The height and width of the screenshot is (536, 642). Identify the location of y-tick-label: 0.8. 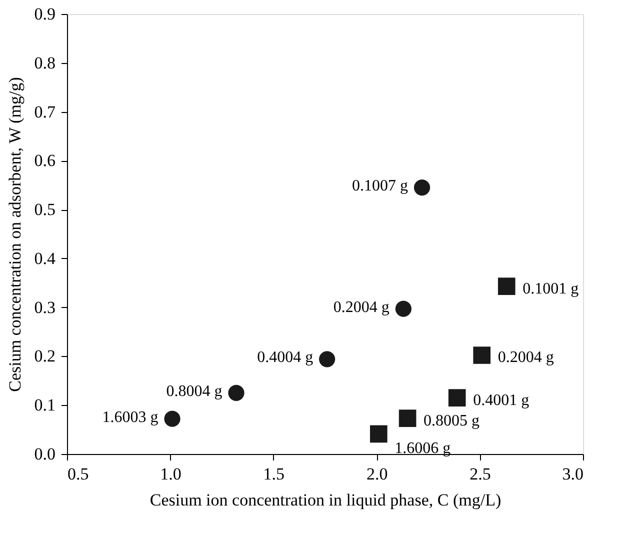
(45, 62).